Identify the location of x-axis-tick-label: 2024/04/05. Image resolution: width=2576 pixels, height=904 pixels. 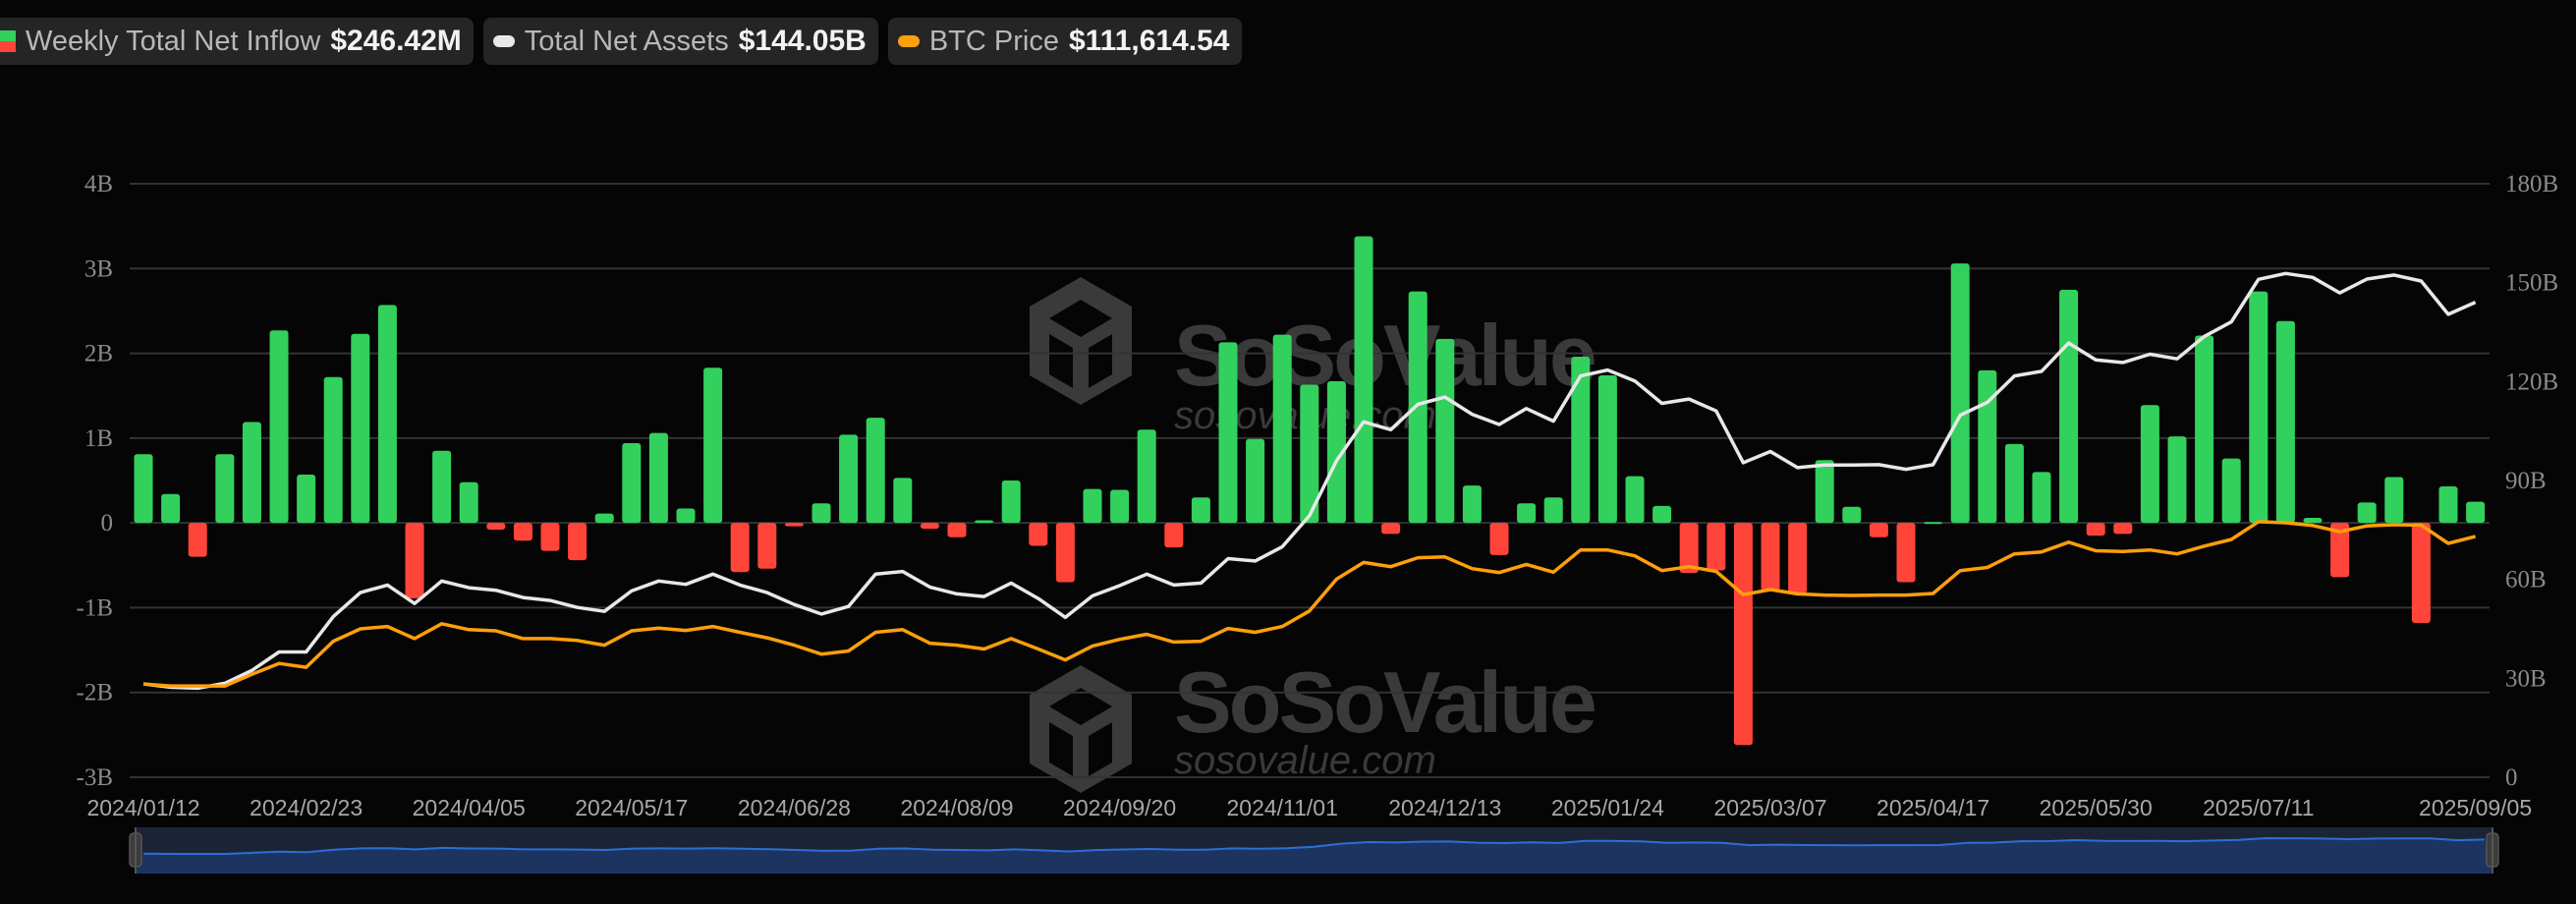
(469, 807).